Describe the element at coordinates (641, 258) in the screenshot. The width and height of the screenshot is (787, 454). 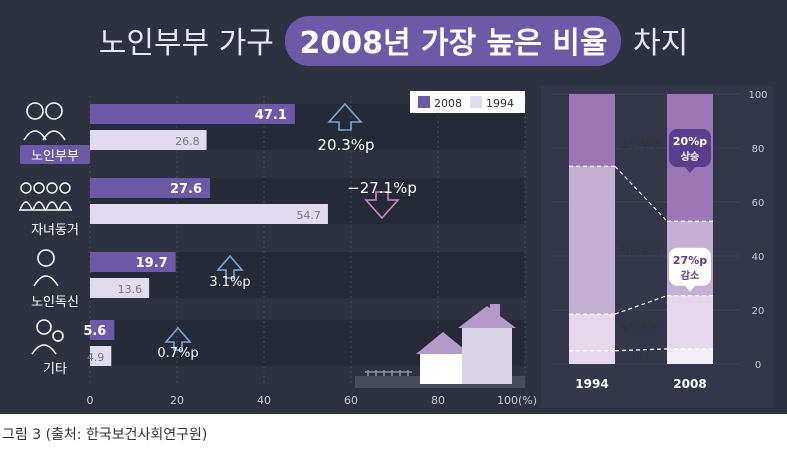
I see `stacked-connectors` at that location.